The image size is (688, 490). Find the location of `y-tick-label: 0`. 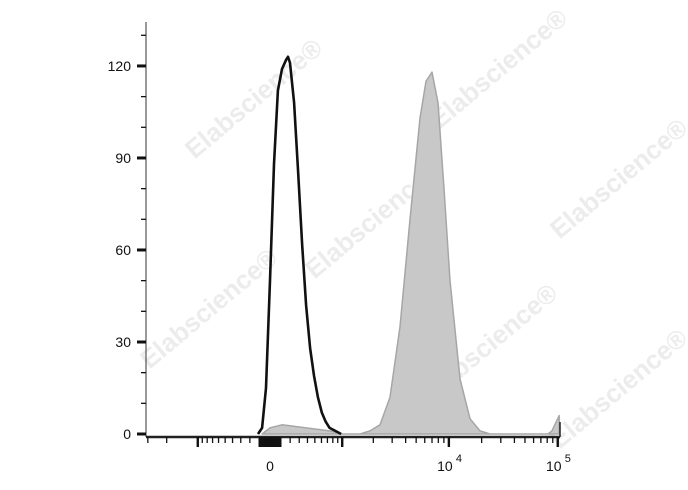

y-tick-label: 0 is located at coordinates (127, 434).